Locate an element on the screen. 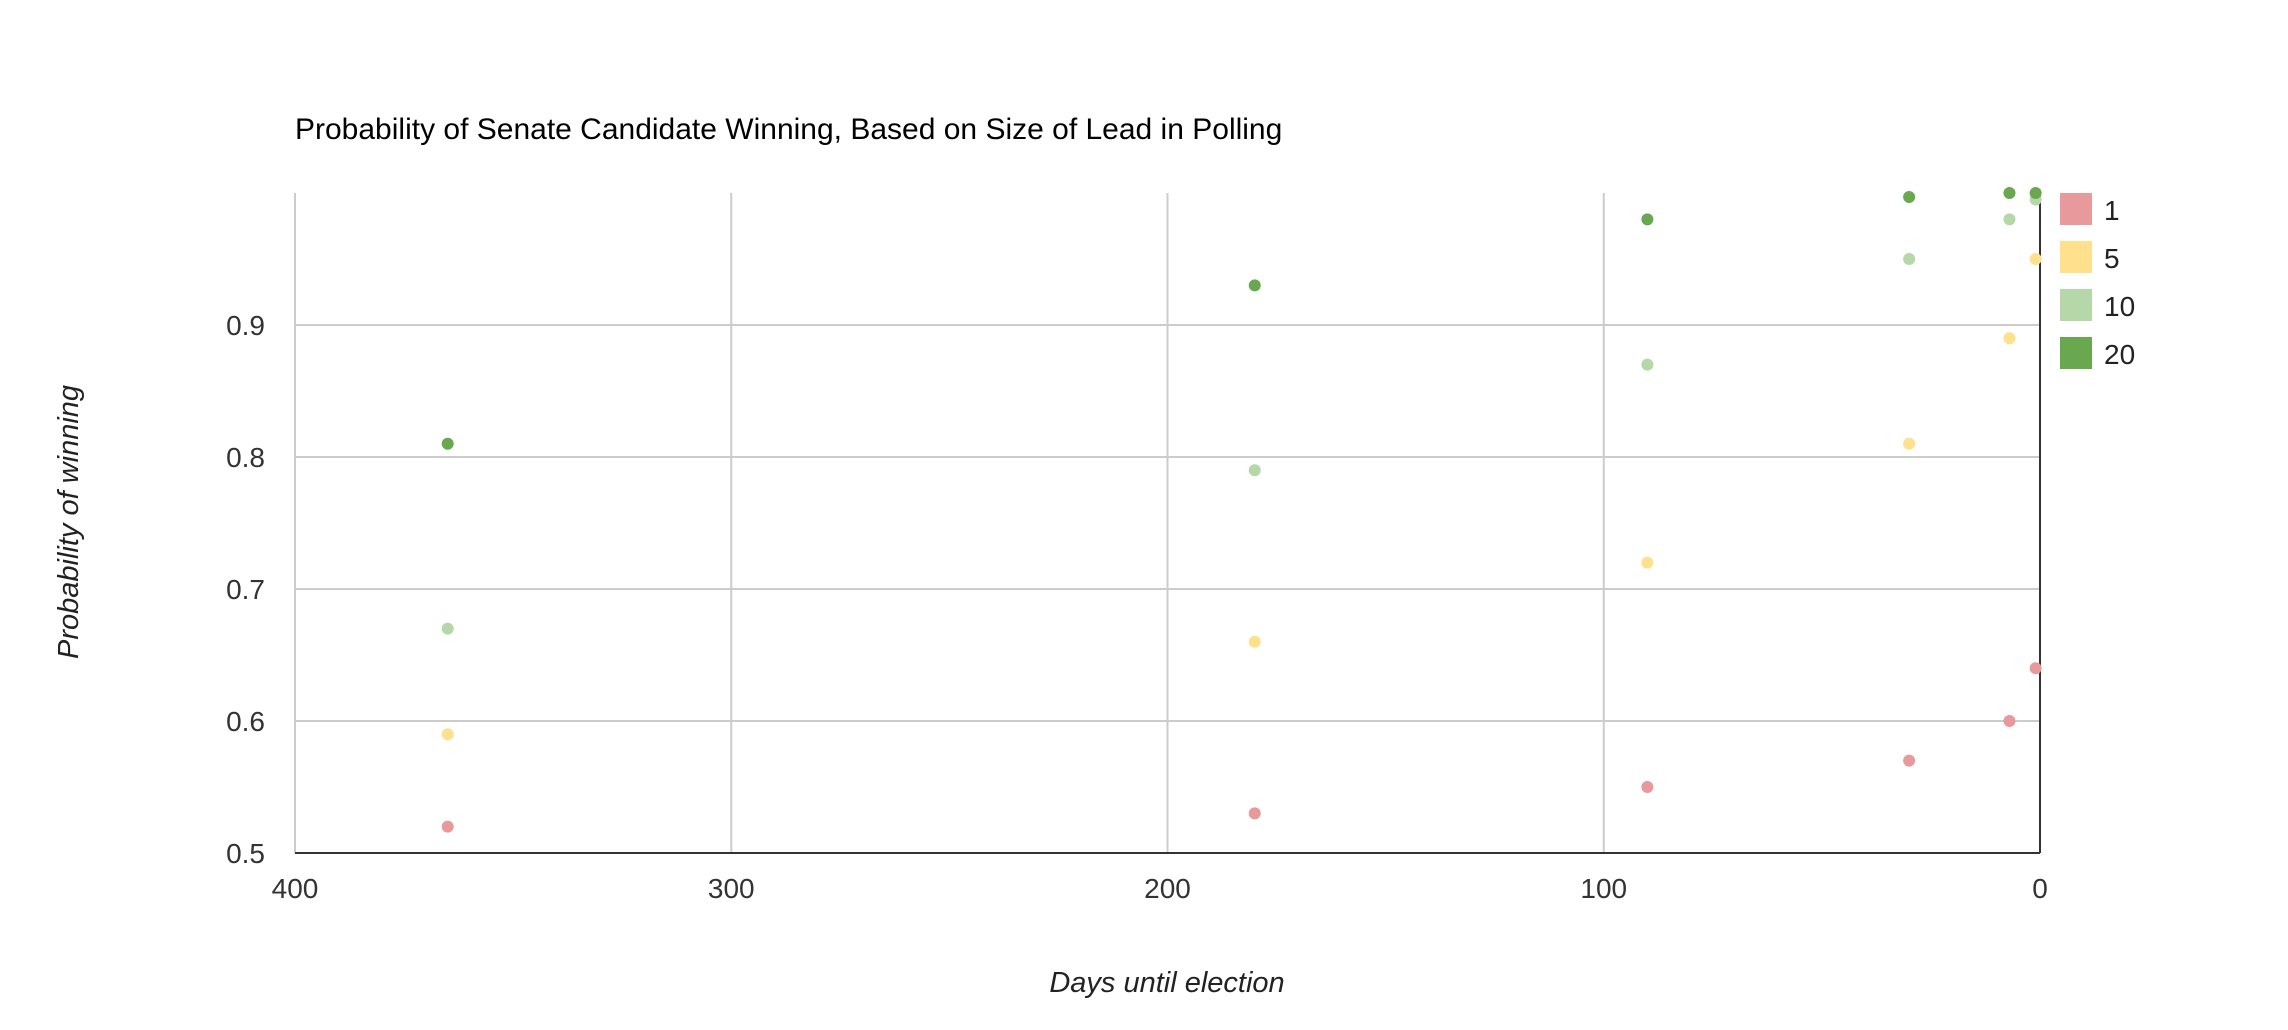 This screenshot has width=2288, height=1030. y-tick-label: 0.6 is located at coordinates (245, 721).